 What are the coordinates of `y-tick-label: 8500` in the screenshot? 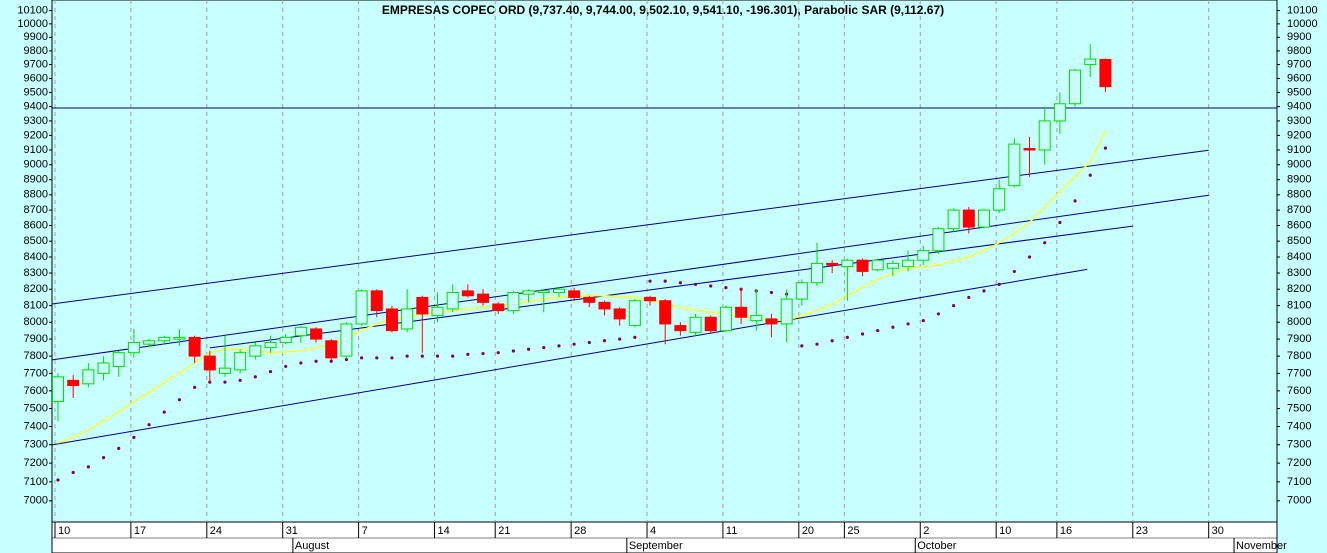 It's located at (36, 241).